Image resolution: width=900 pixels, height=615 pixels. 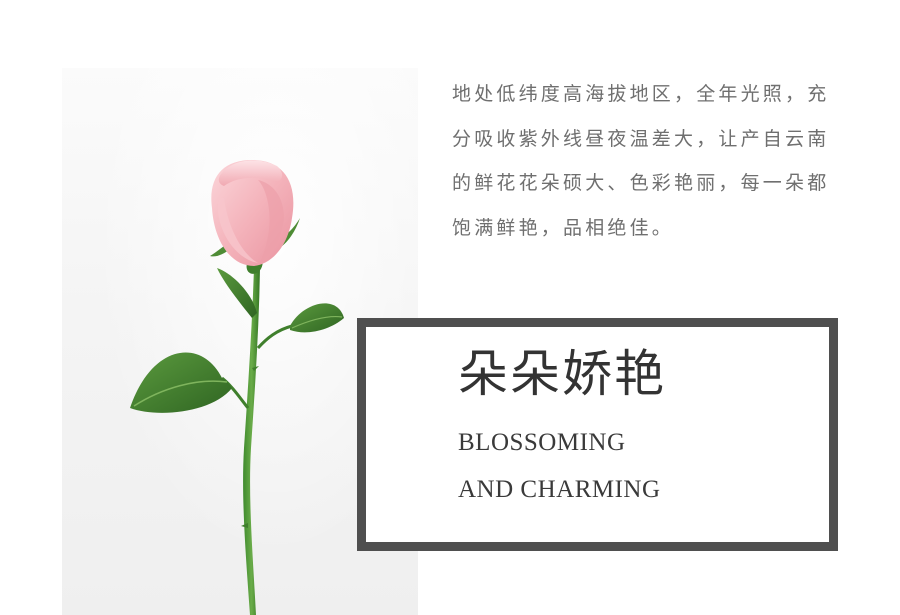 I want to click on rose-leaf-right, so click(x=317, y=318).